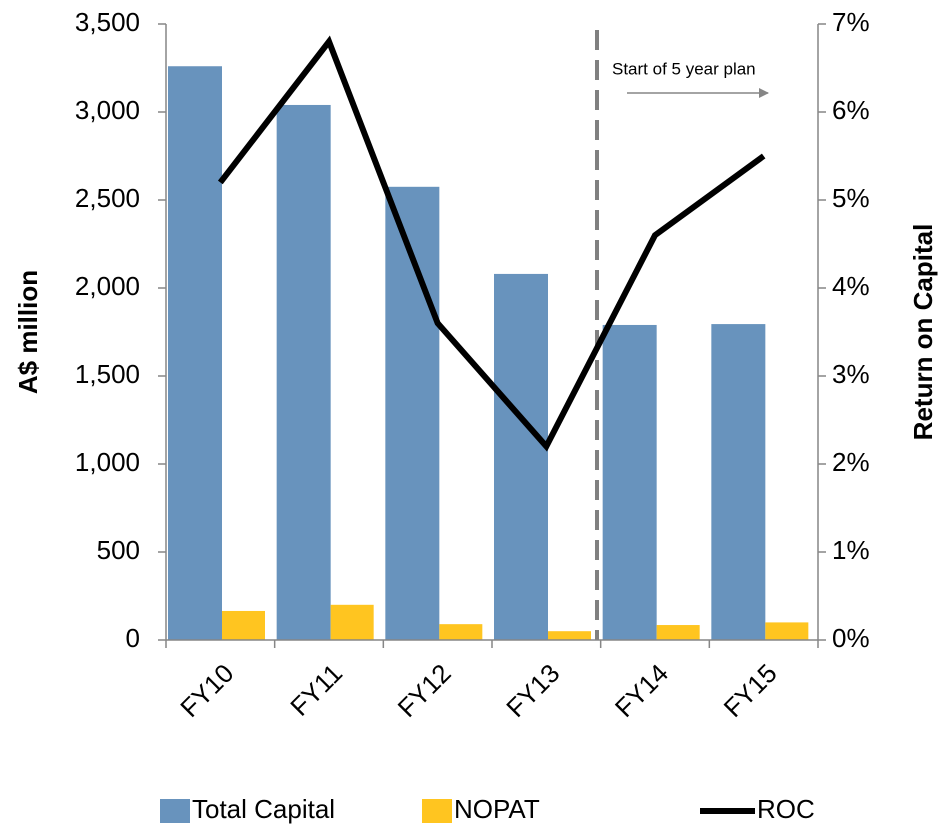 This screenshot has height=833, width=939. I want to click on x-tick-label: FY13, so click(532, 690).